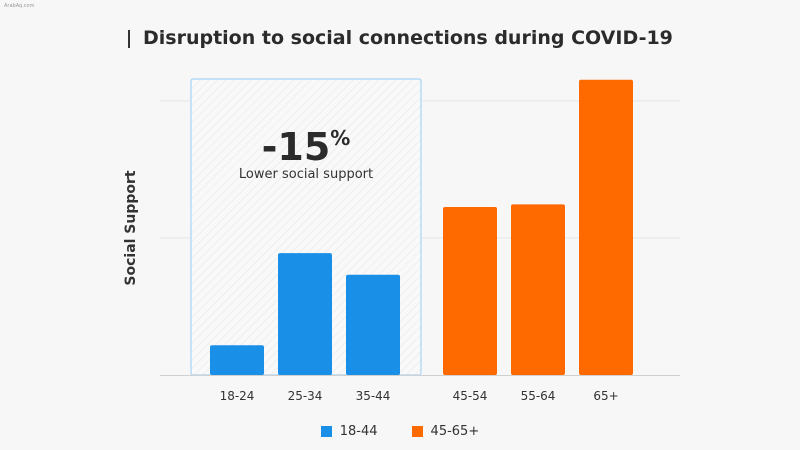  Describe the element at coordinates (306, 174) in the screenshot. I see `annotation-text: Lower social support` at that location.